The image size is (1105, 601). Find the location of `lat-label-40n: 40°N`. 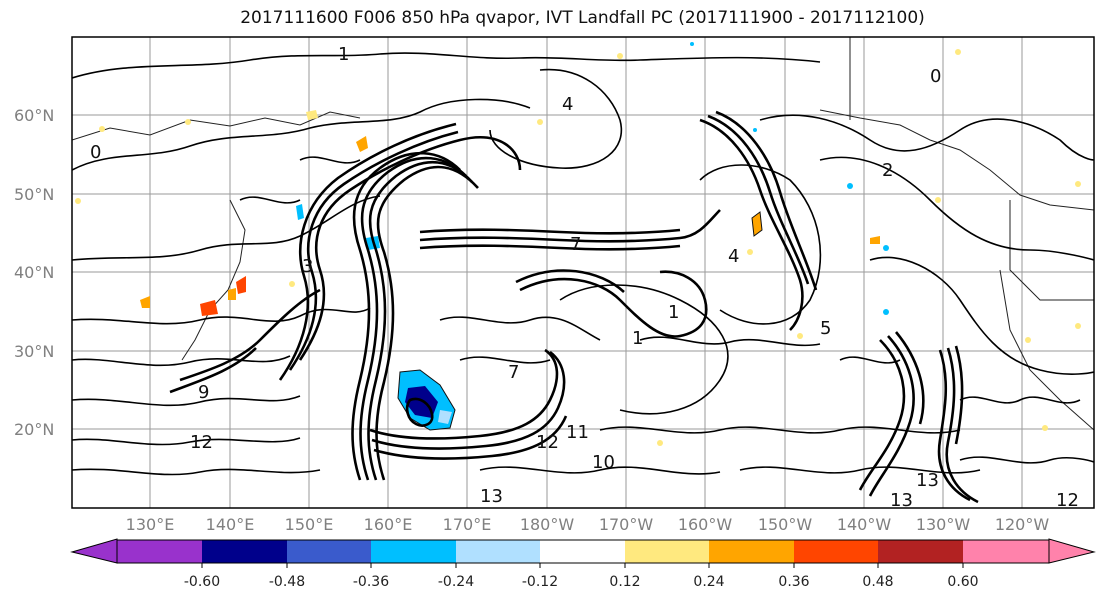

lat-label-40n: 40°N is located at coordinates (34, 272).